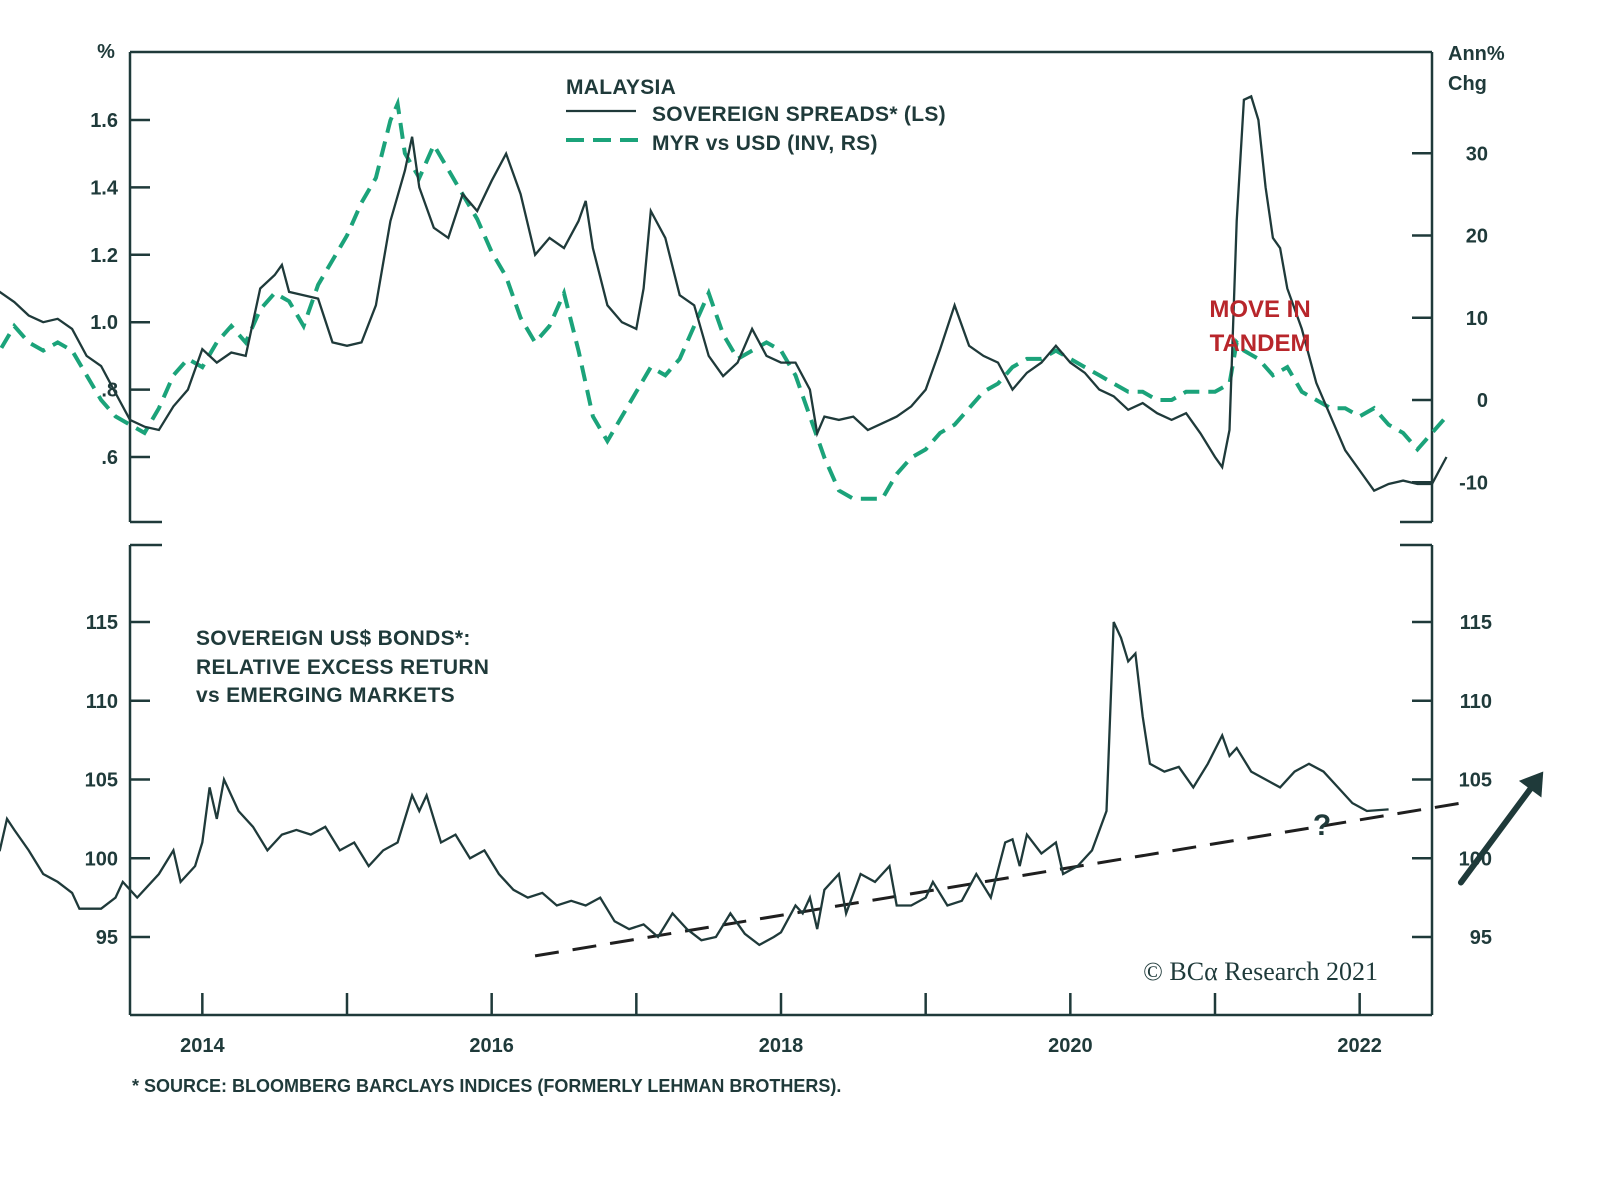 This screenshot has width=1600, height=1177. Describe the element at coordinates (1477, 319) in the screenshot. I see `top-right-tick-label: 10` at that location.